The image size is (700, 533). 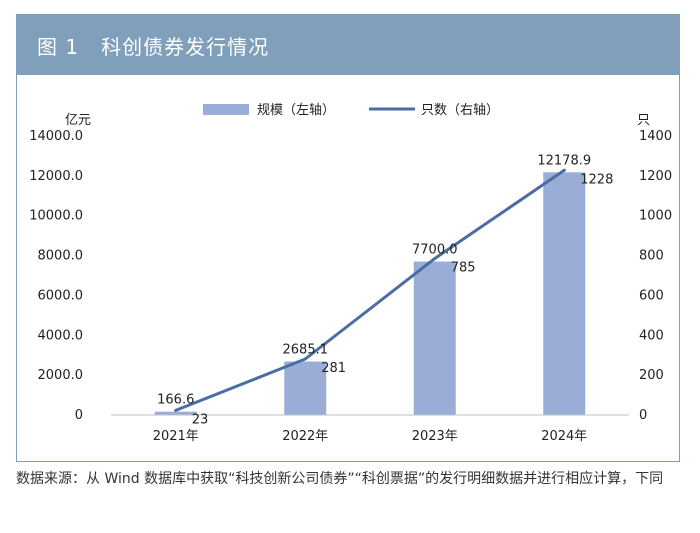 What do you see at coordinates (655, 136) in the screenshot?
I see `y-right-tick-label: 1400` at bounding box center [655, 136].